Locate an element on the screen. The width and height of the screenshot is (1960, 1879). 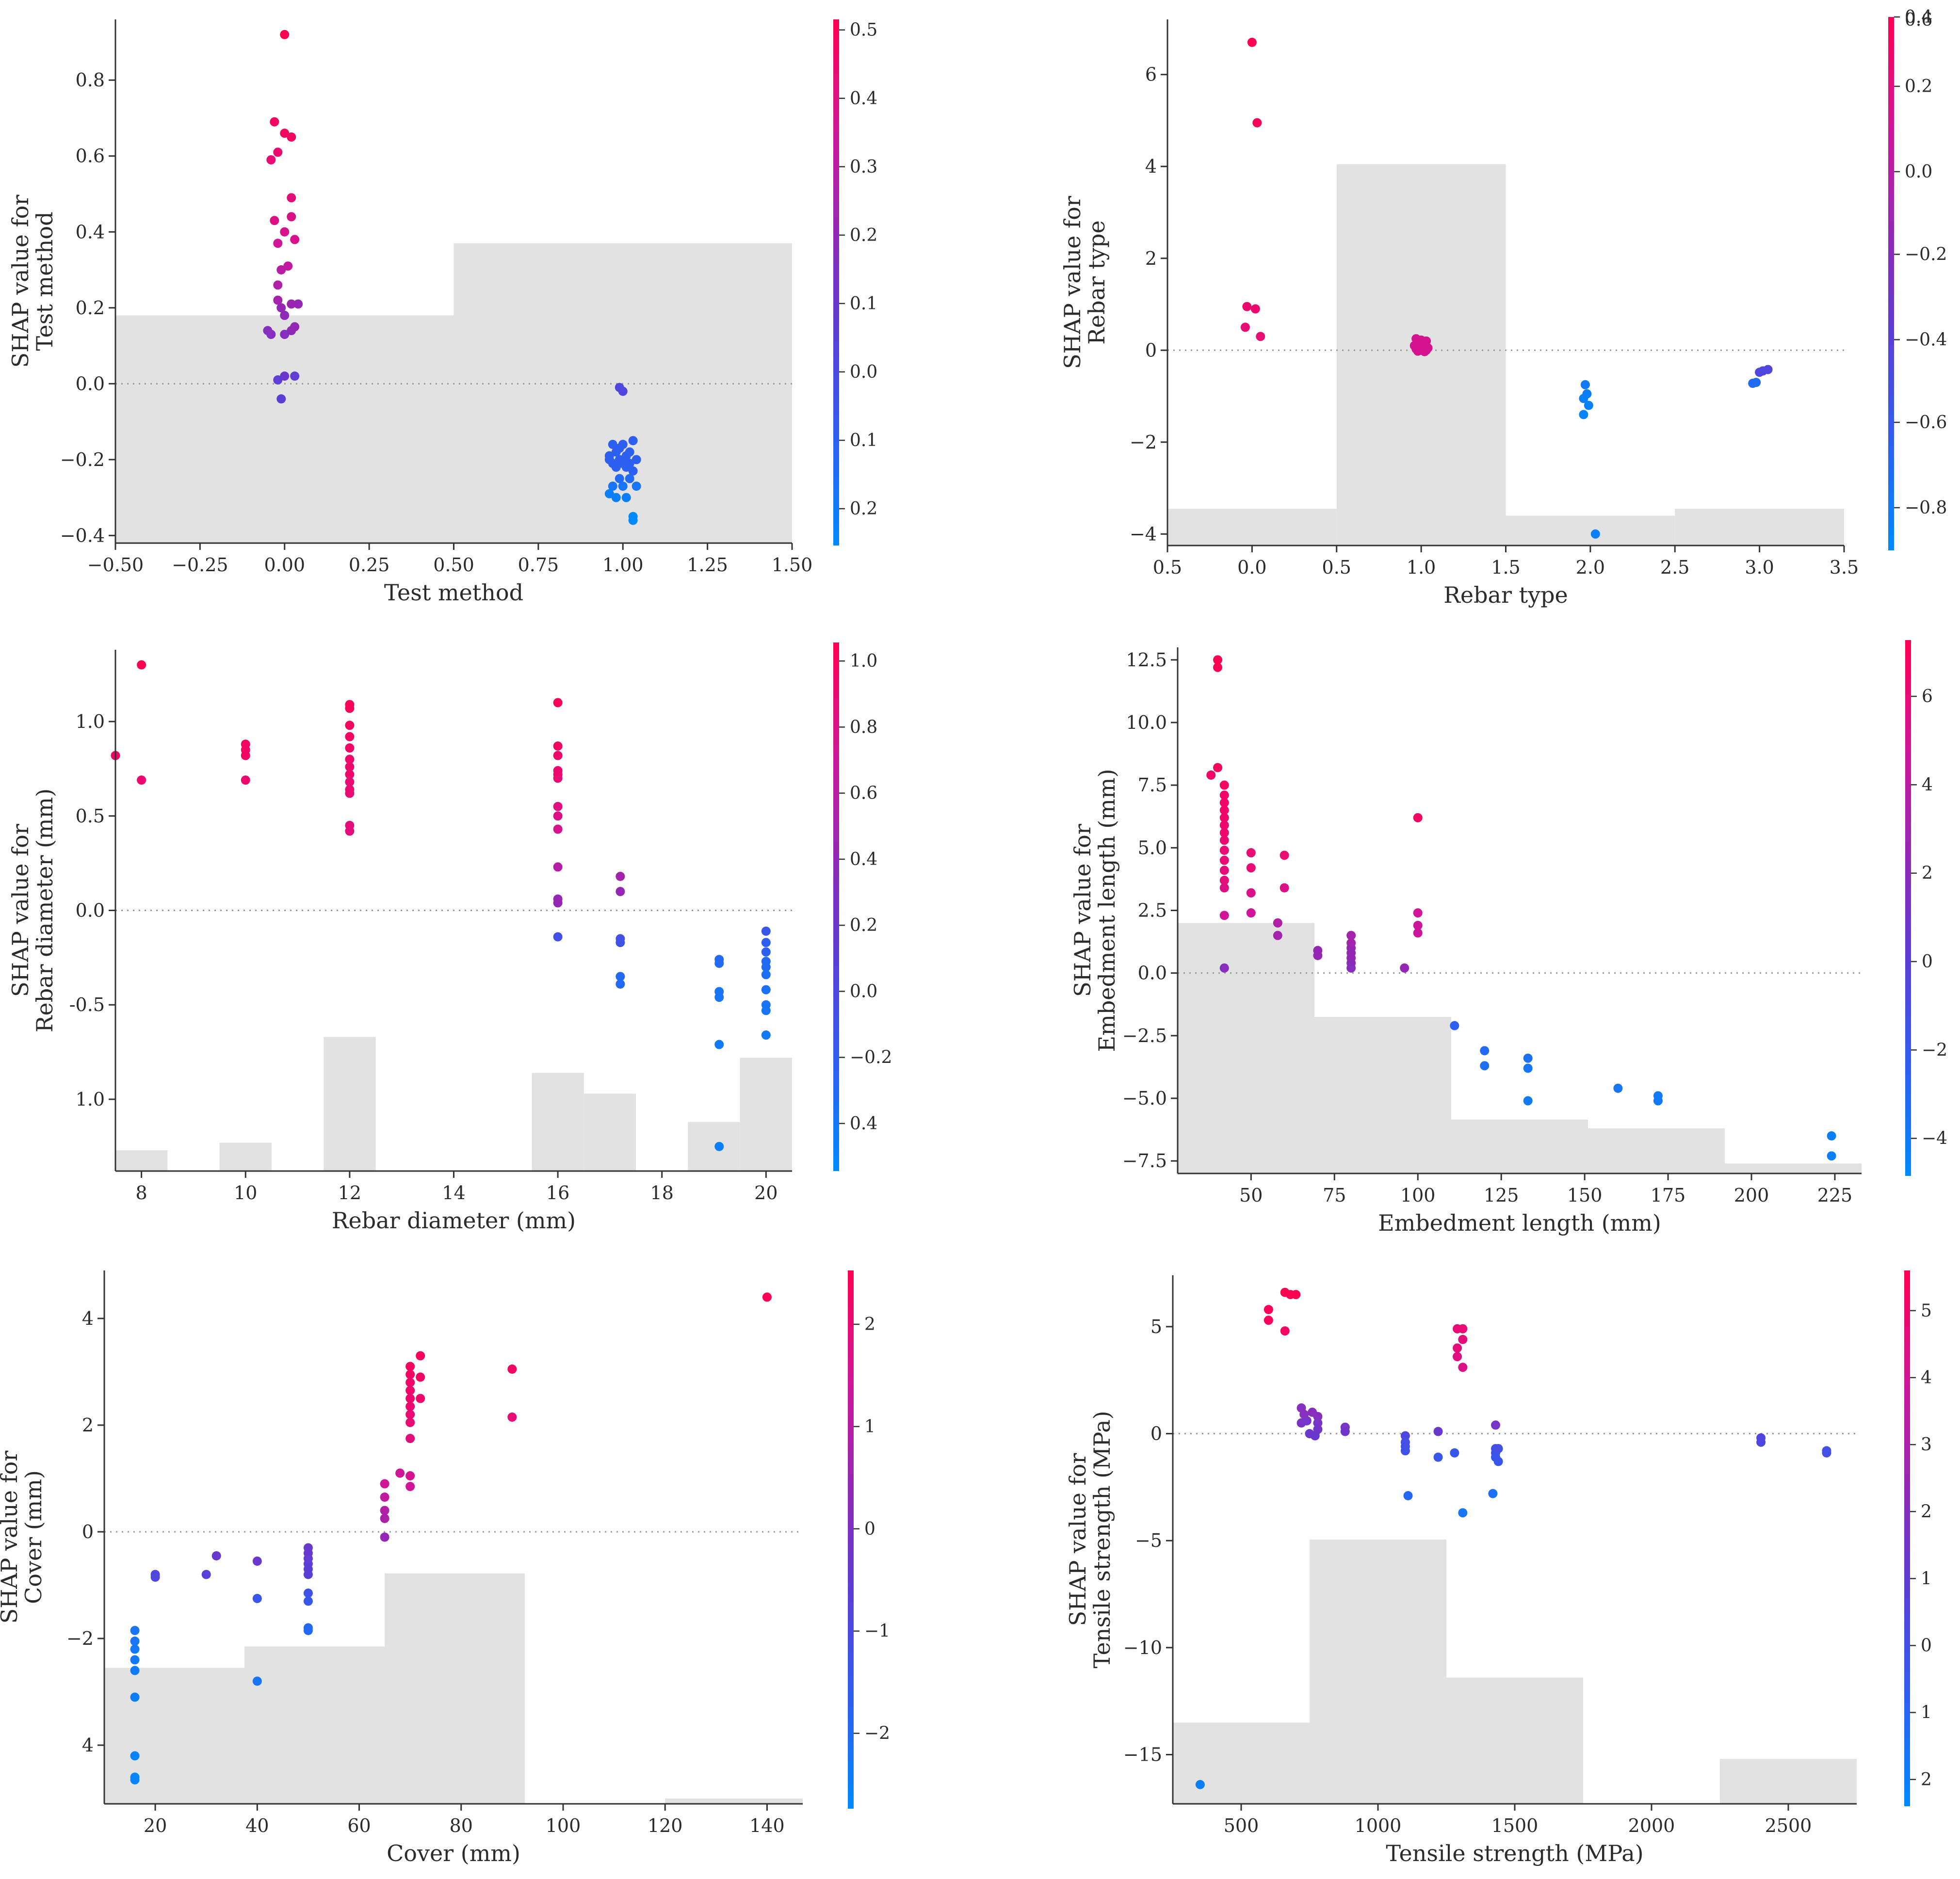
x-tick-label: −0.25 is located at coordinates (200, 565).